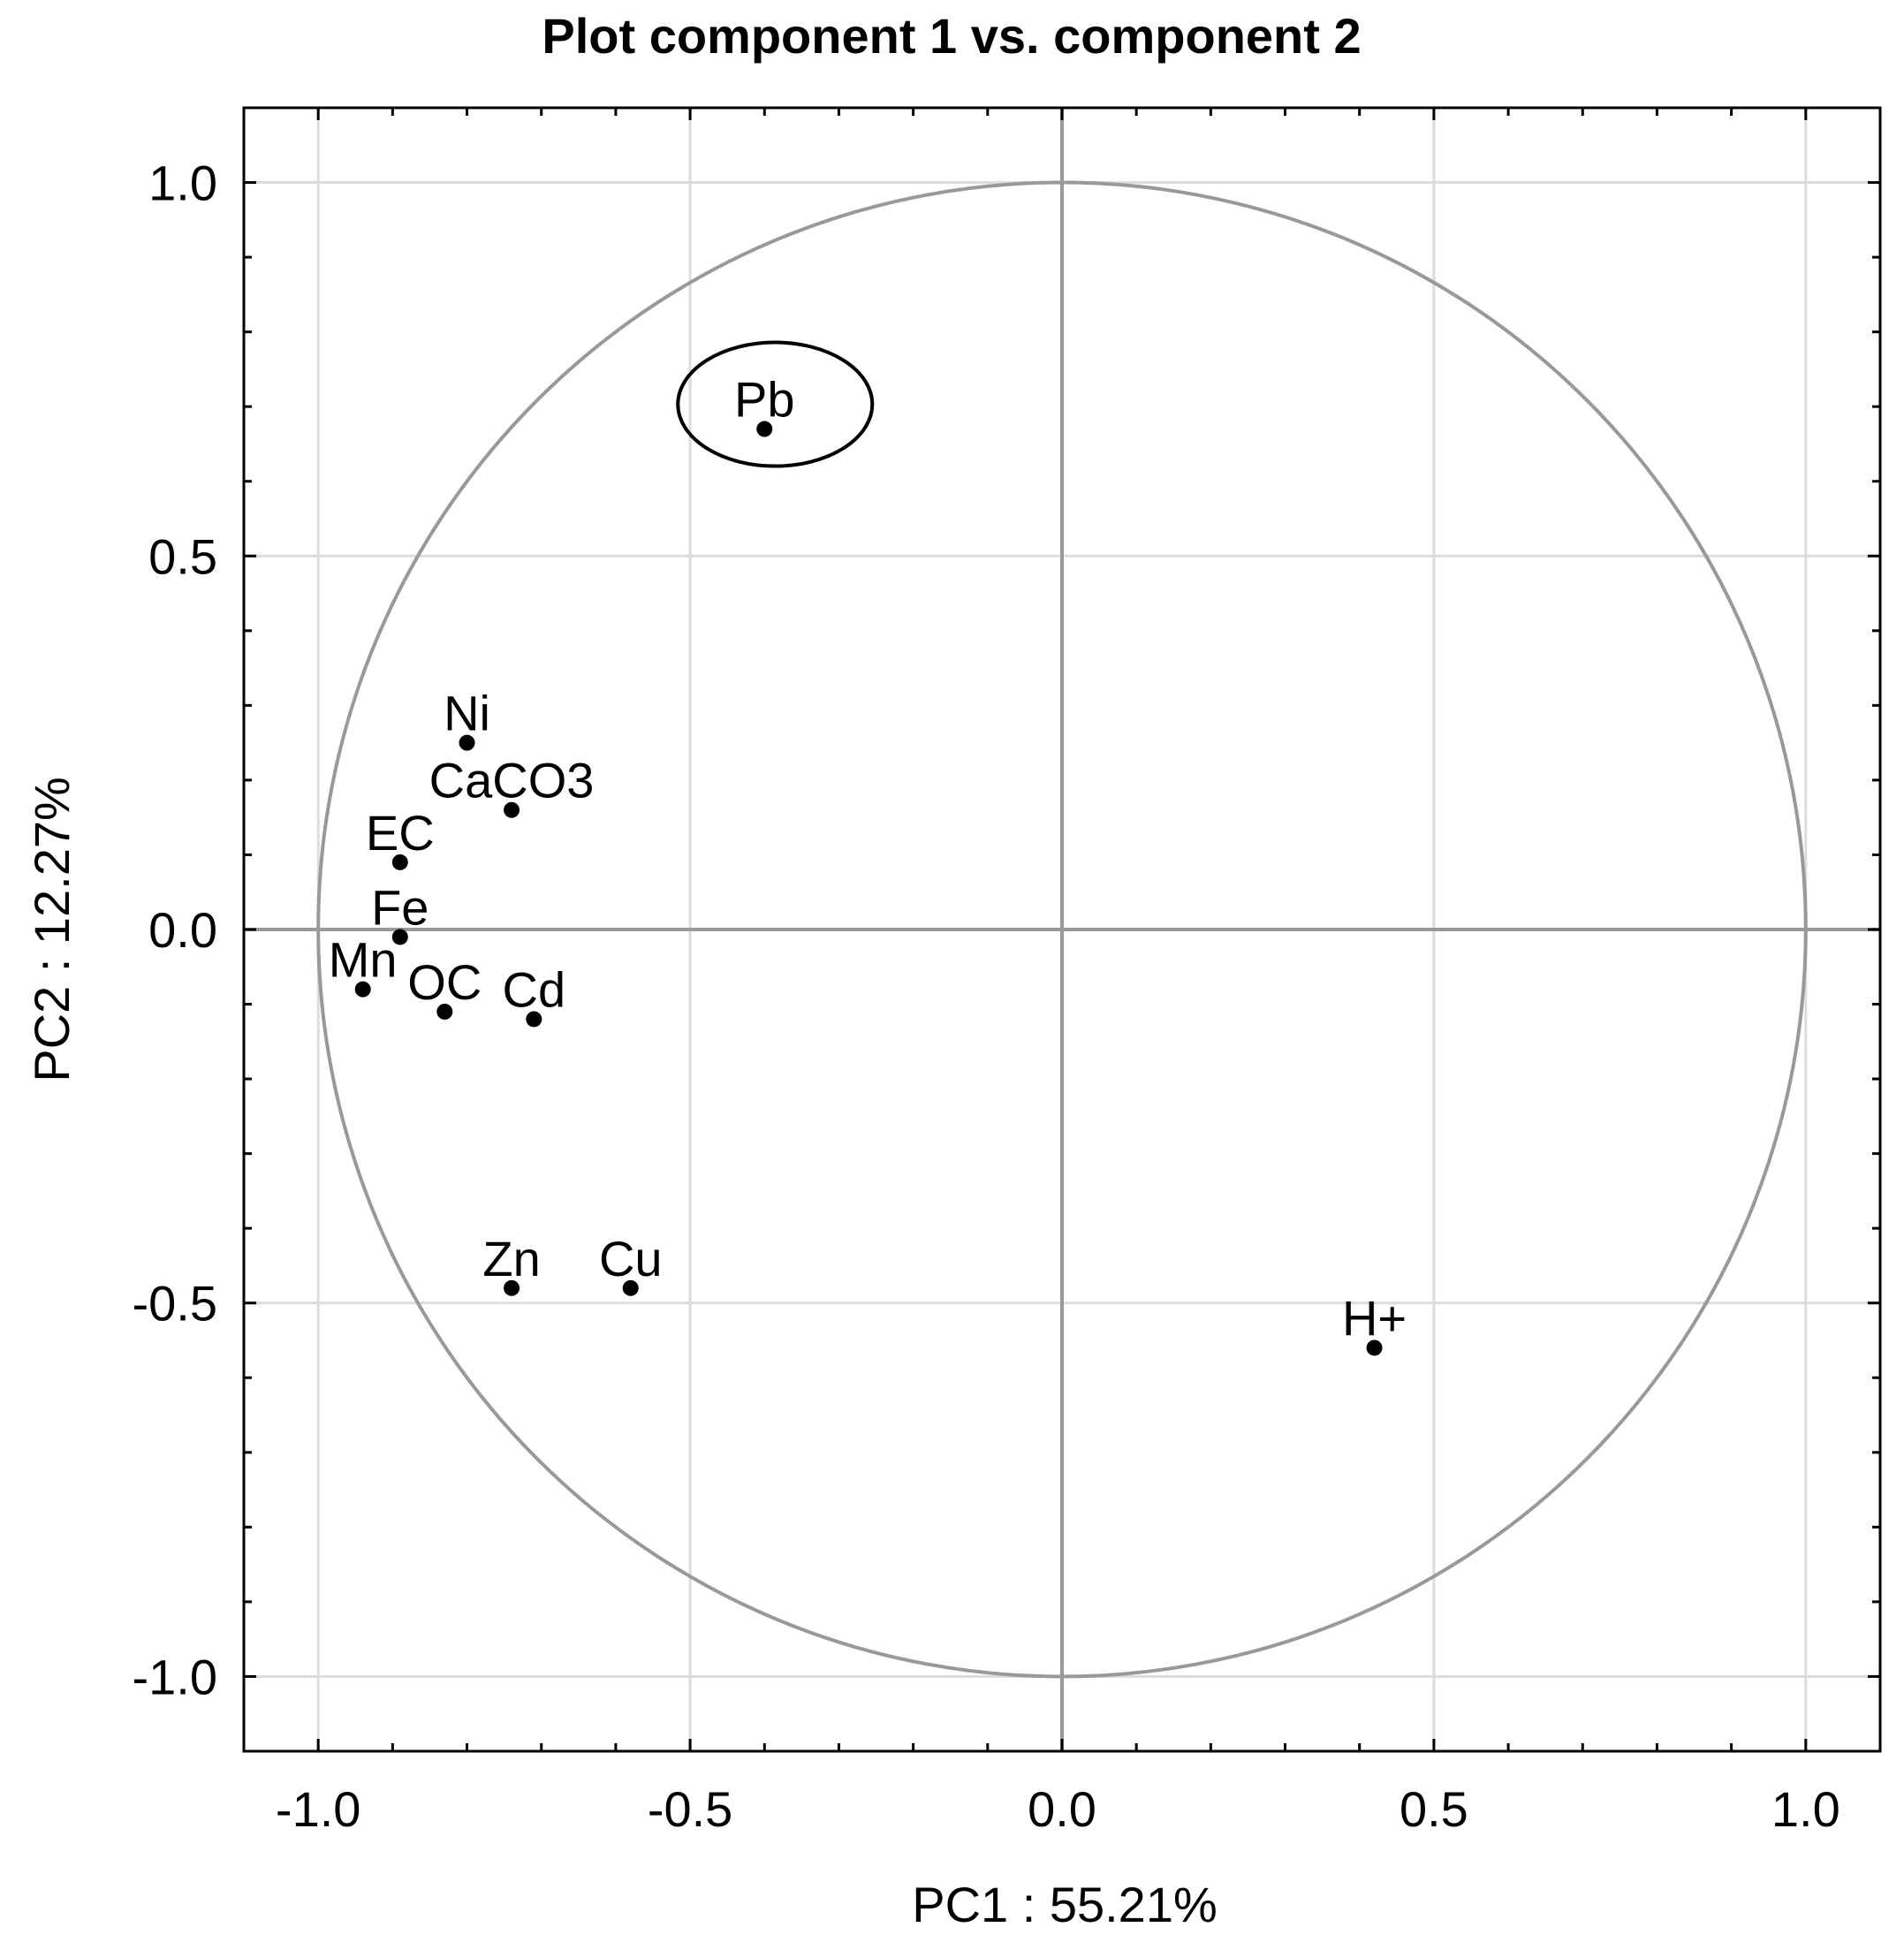 This screenshot has height=1950, width=1904. What do you see at coordinates (1374, 1347) in the screenshot?
I see `data-point-h` at bounding box center [1374, 1347].